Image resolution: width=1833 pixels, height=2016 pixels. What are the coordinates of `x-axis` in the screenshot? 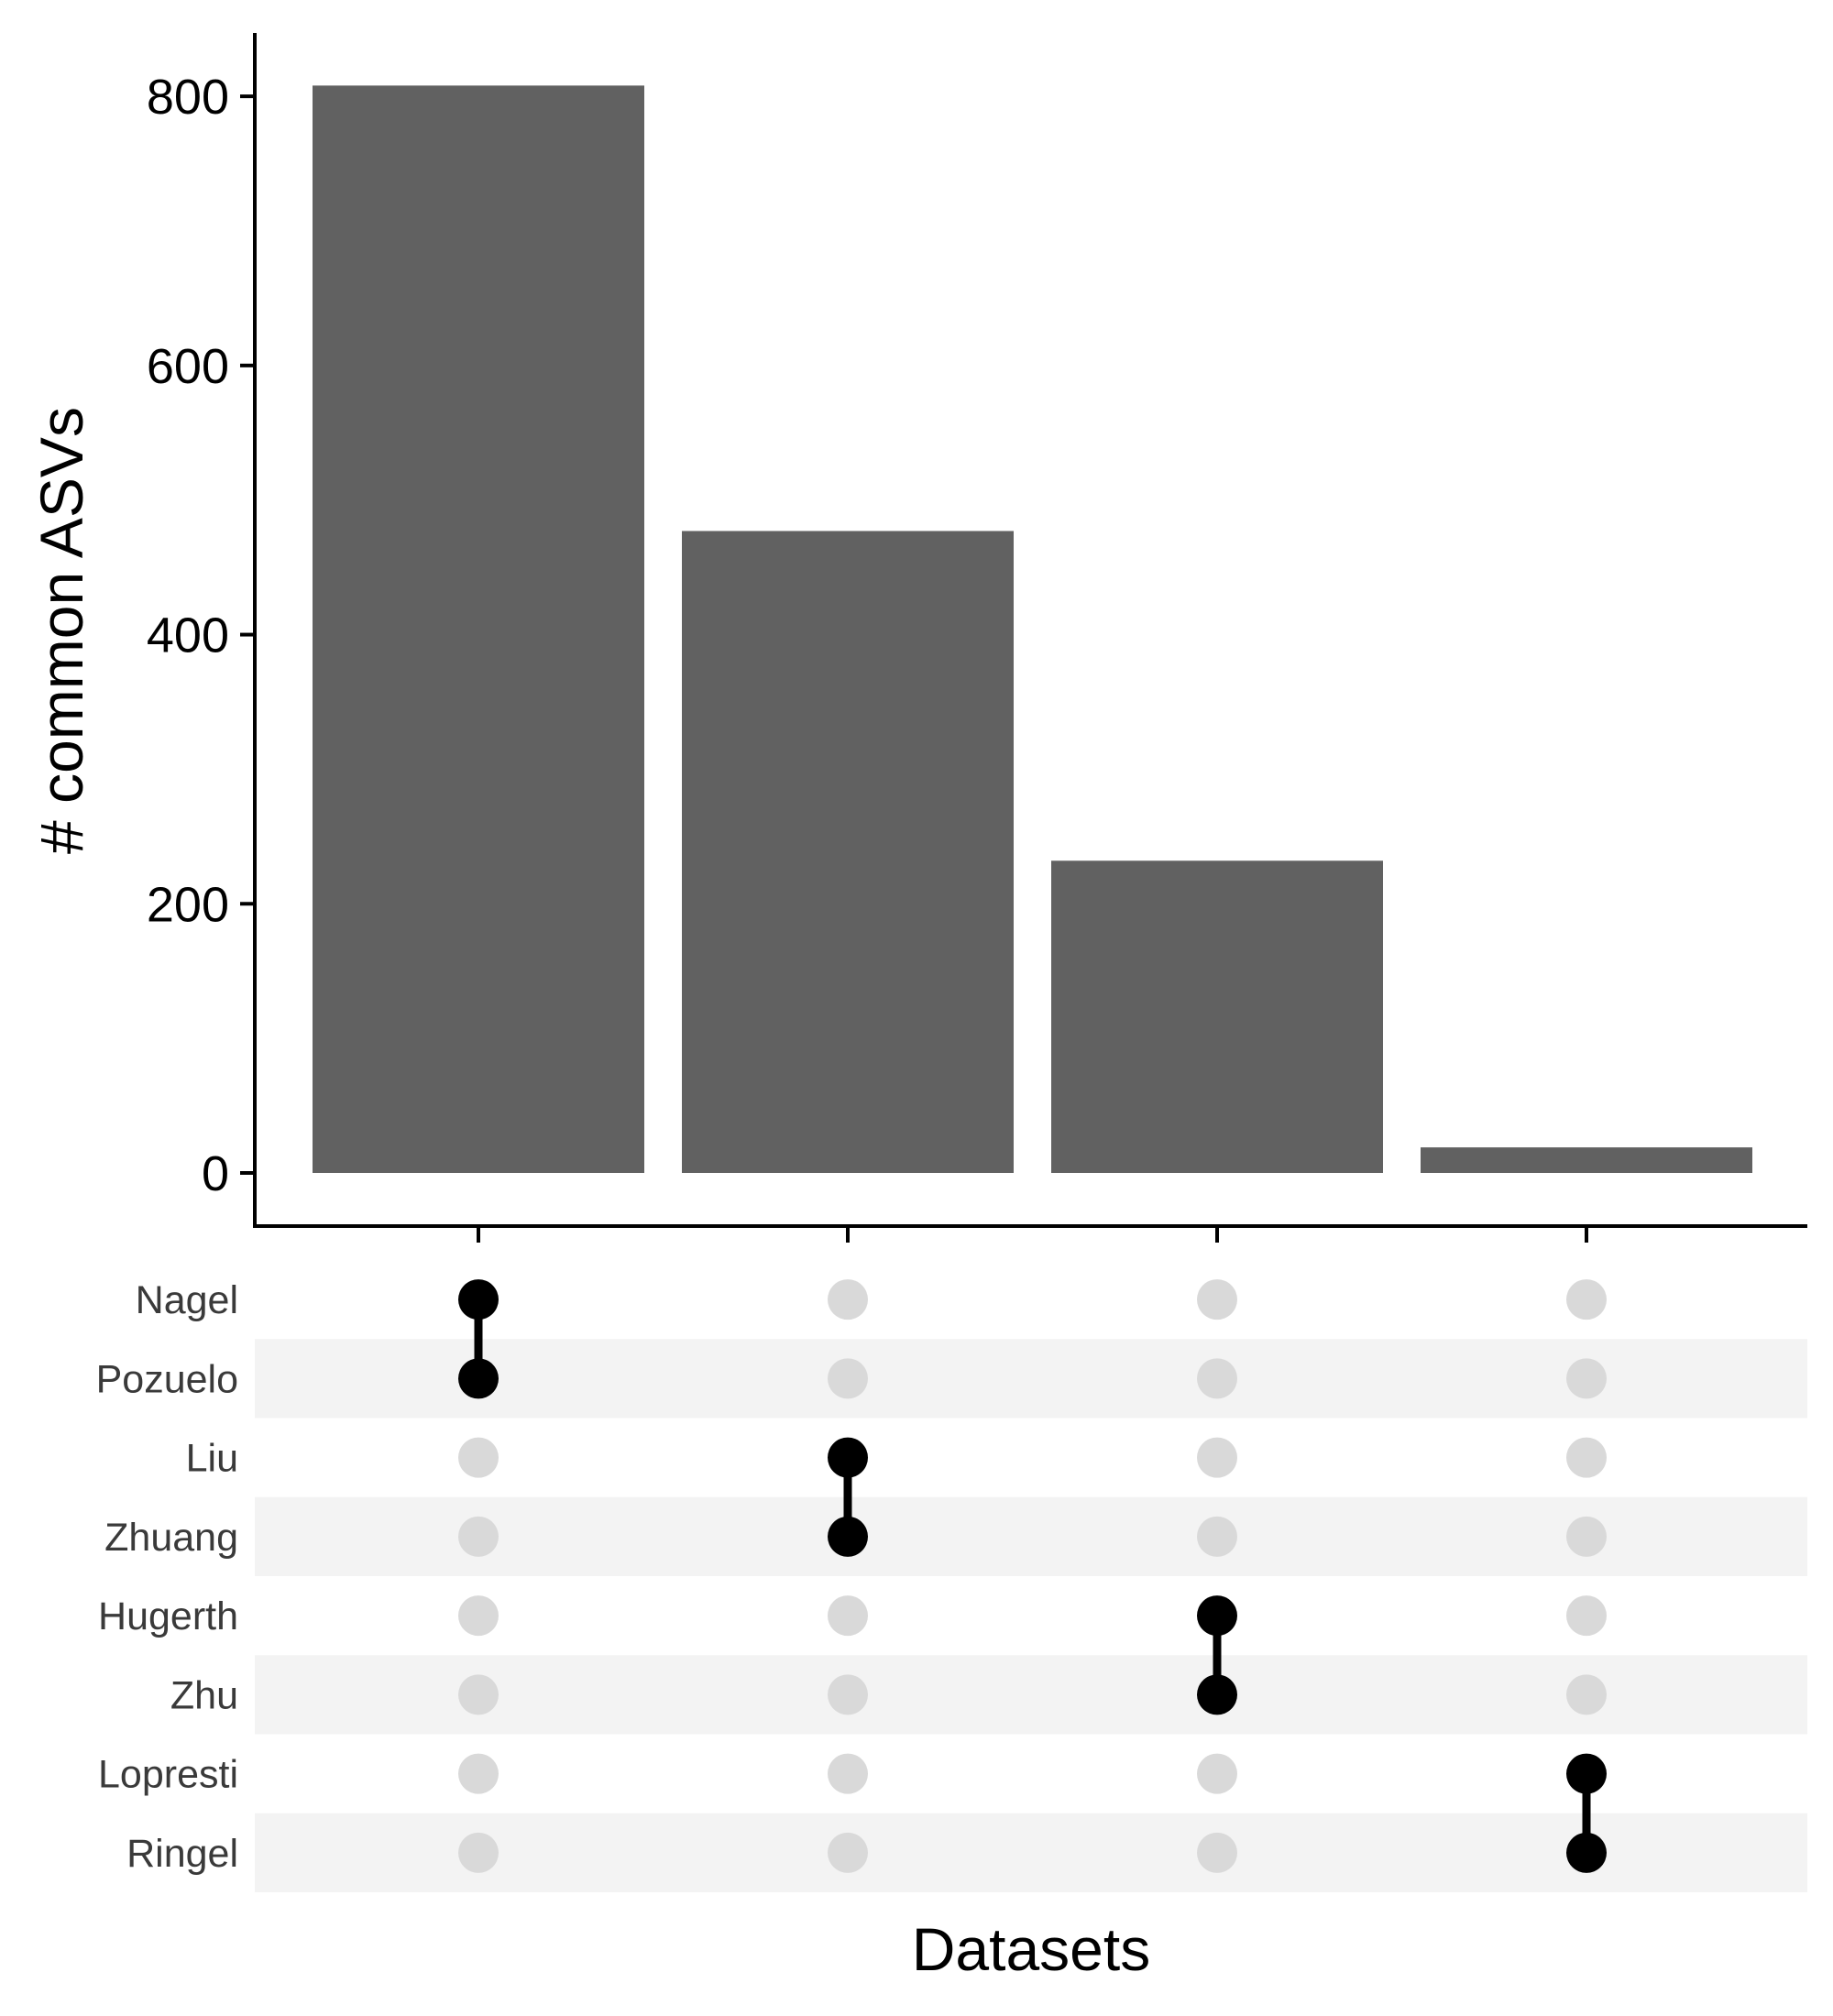 It's located at (1030, 1233).